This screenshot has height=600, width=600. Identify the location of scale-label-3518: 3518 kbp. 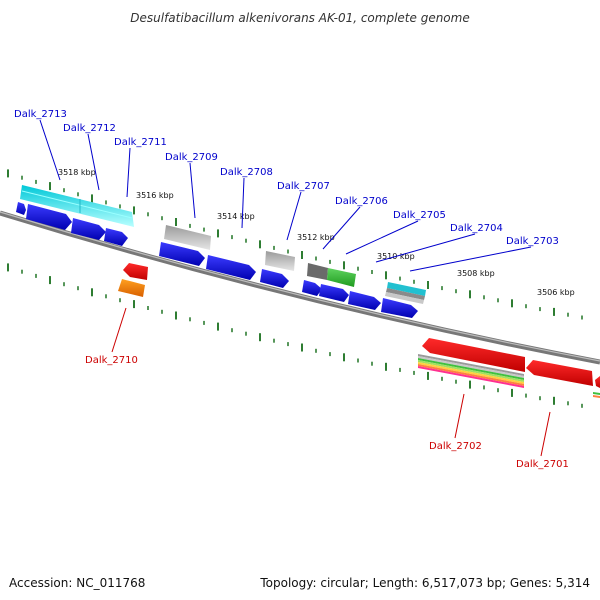
(77, 172).